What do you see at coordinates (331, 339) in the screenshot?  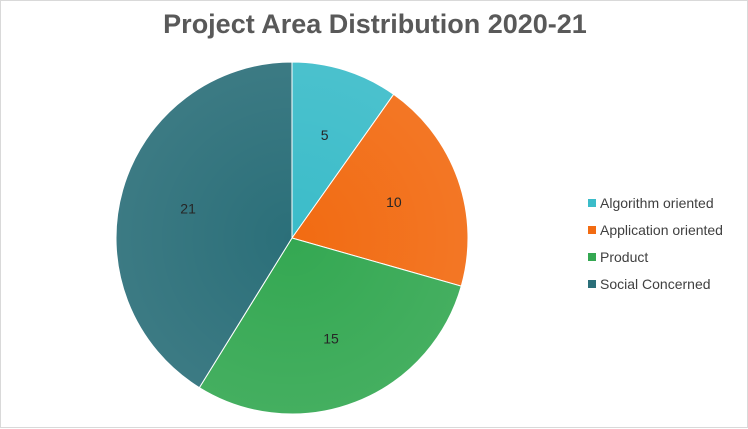 I see `data-label-product: 15` at bounding box center [331, 339].